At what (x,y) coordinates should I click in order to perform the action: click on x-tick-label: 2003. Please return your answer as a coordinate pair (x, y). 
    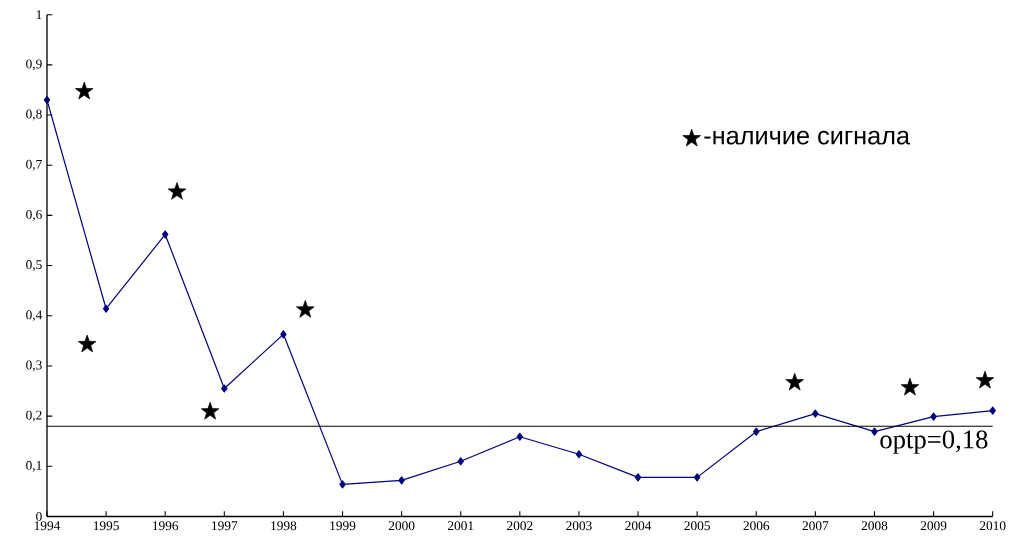
    Looking at the image, I should click on (579, 525).